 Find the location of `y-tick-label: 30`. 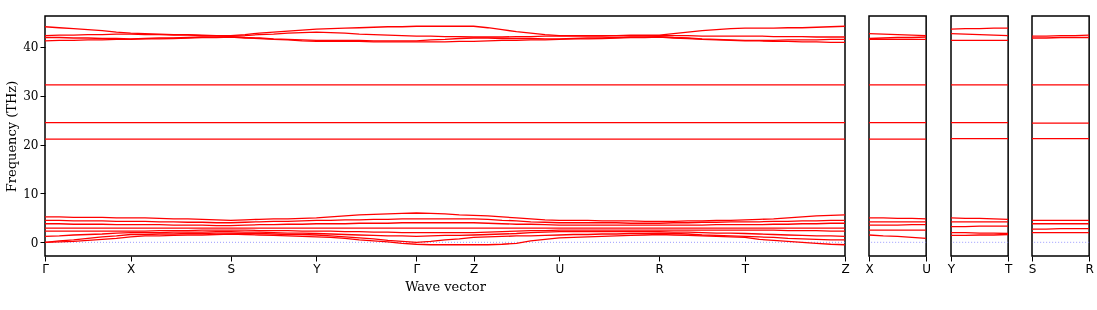

y-tick-label: 30 is located at coordinates (31, 96).